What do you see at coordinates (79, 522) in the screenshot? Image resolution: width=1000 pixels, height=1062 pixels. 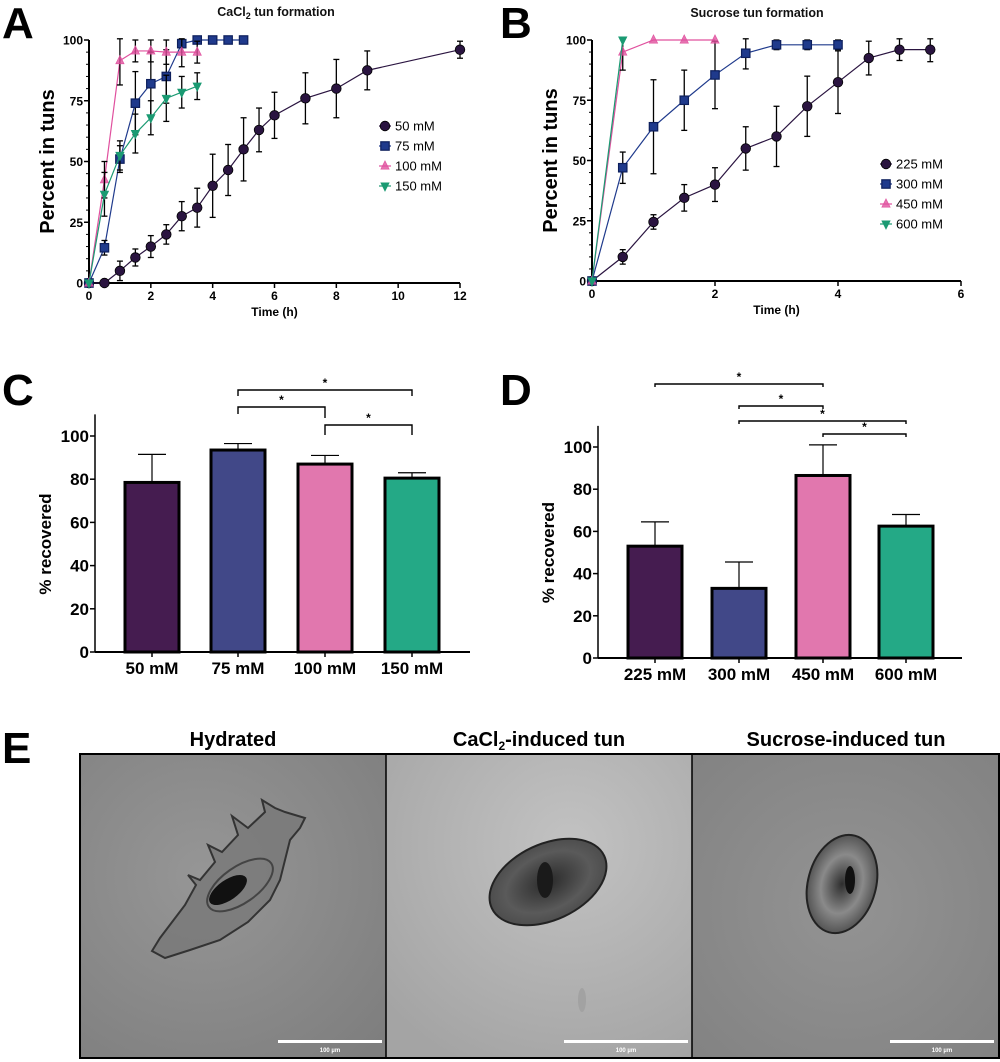 I see `panel-c-ytick-label: 60` at bounding box center [79, 522].